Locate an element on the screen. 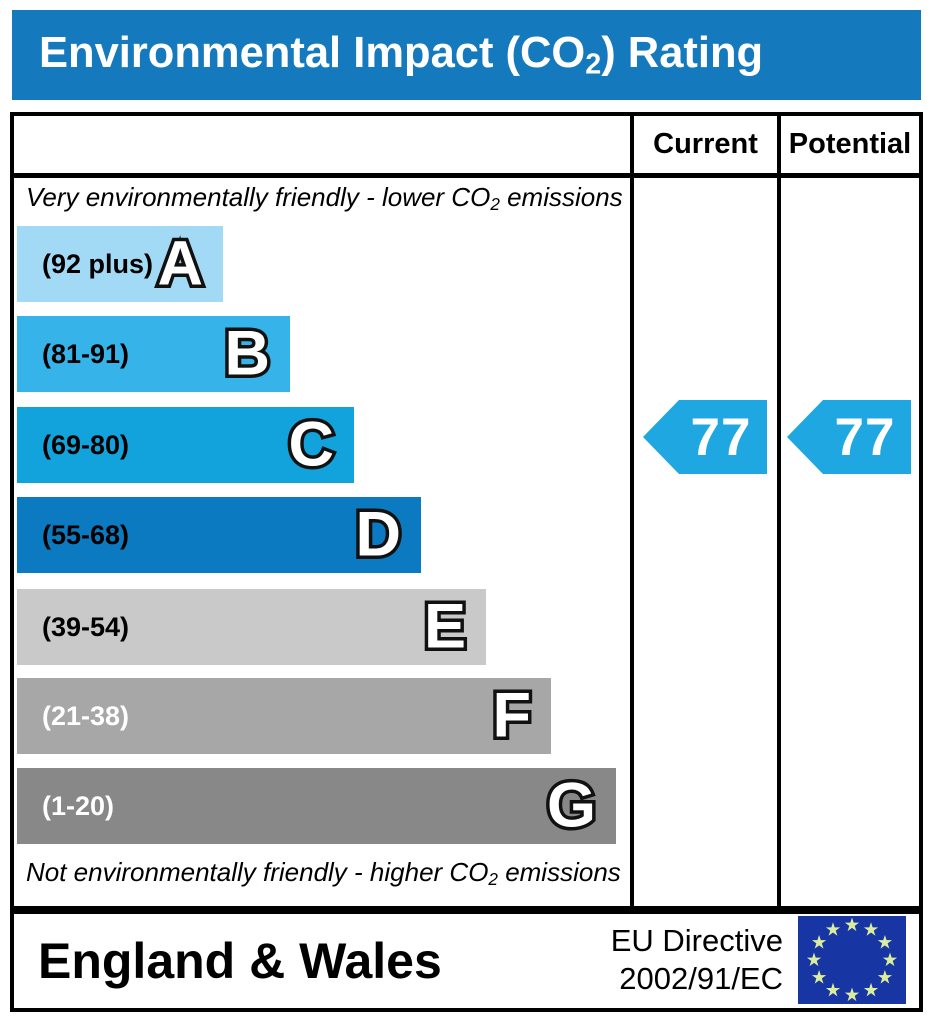 Image resolution: width=933 pixels, height=1024 pixels. header-divider is located at coordinates (466, 175).